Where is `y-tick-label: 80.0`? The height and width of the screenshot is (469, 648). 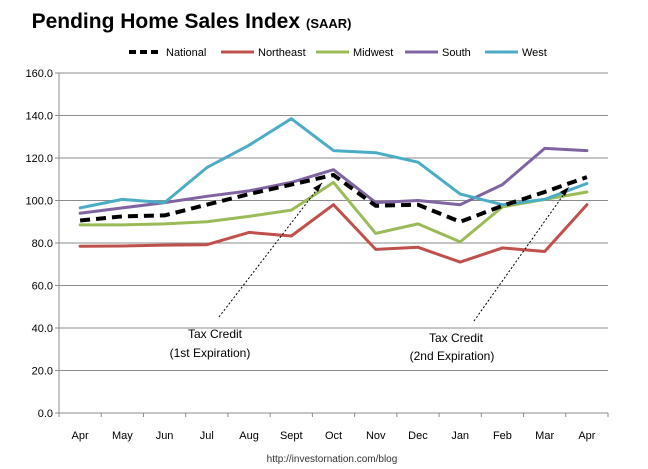
y-tick-label: 80.0 is located at coordinates (42, 244).